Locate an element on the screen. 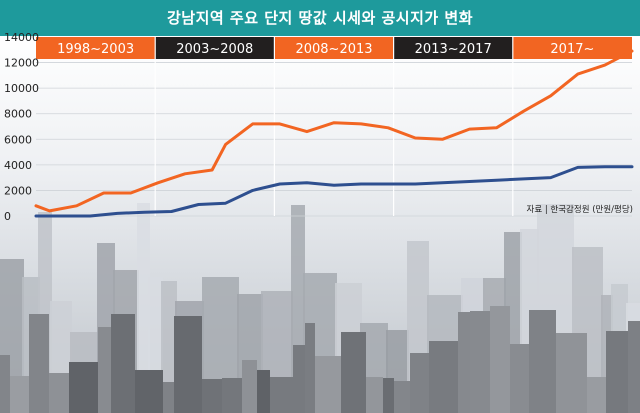 The image size is (640, 413). period-label: 2017~ is located at coordinates (572, 49).